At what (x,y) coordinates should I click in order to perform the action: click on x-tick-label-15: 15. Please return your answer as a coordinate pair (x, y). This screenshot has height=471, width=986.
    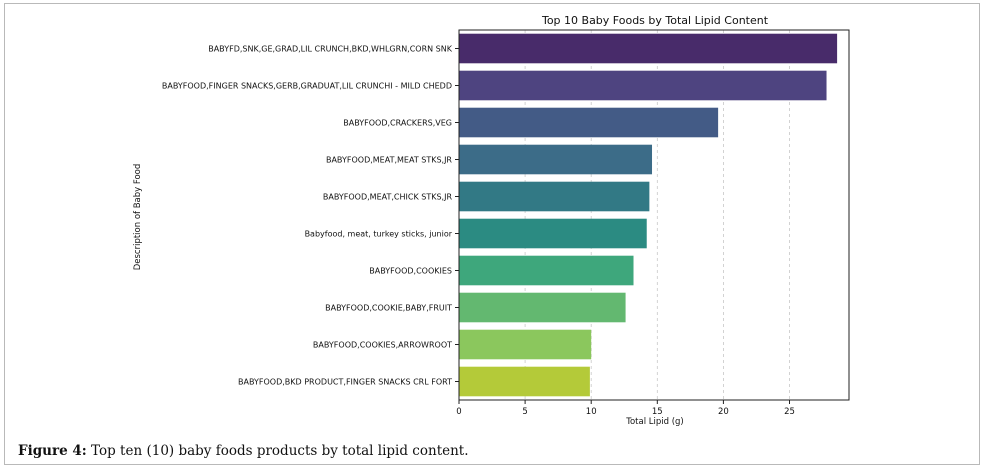
    Looking at the image, I should click on (657, 412).